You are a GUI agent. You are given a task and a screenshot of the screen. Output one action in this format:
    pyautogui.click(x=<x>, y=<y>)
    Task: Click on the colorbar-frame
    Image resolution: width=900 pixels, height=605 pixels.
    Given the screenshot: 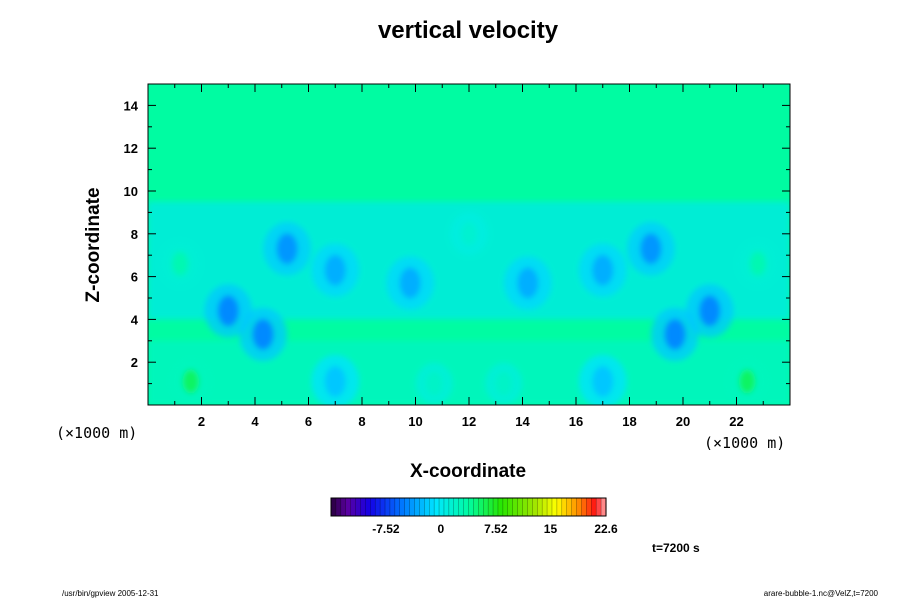 What is the action you would take?
    pyautogui.click(x=468, y=507)
    